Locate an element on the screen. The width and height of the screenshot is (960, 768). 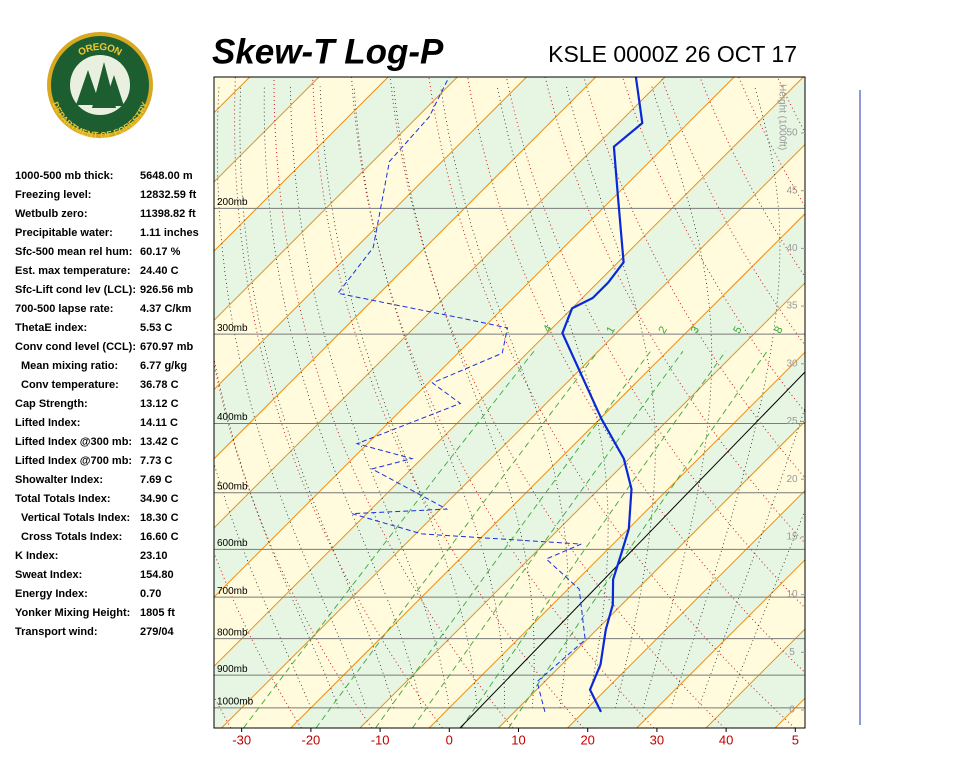
sounding-line is located at coordinates (602, 395).